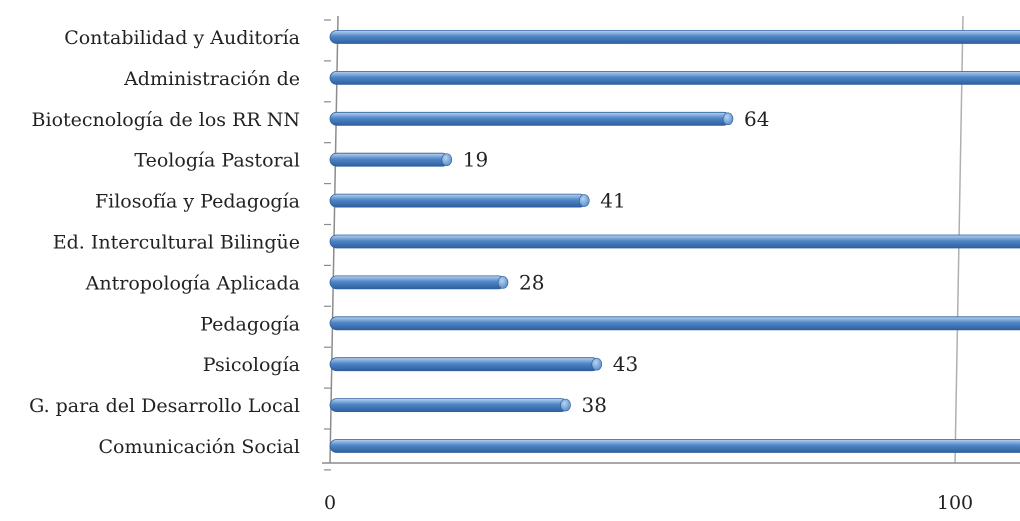 Image resolution: width=1020 pixels, height=521 pixels. I want to click on category-label-8: Psicología, so click(251, 365).